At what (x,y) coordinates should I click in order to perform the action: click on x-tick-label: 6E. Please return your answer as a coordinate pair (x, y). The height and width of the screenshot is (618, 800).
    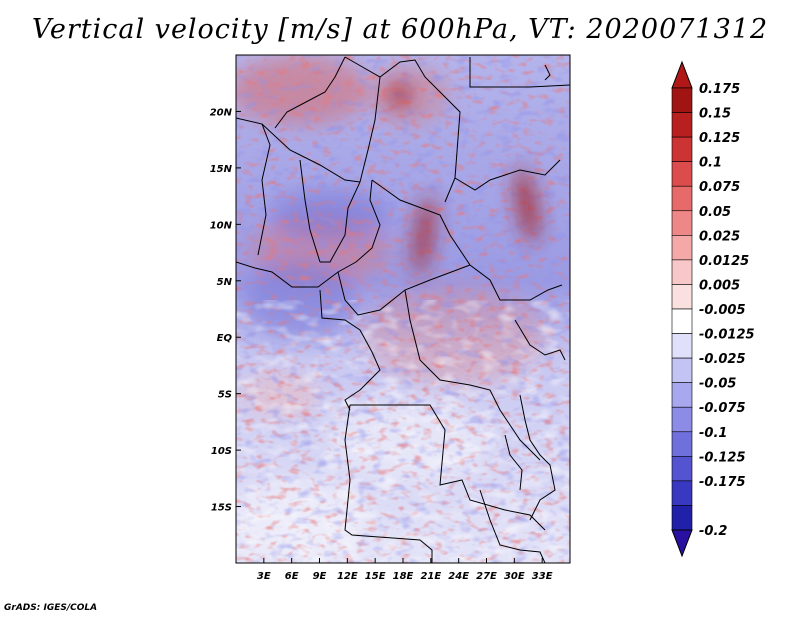
    Looking at the image, I should click on (292, 576).